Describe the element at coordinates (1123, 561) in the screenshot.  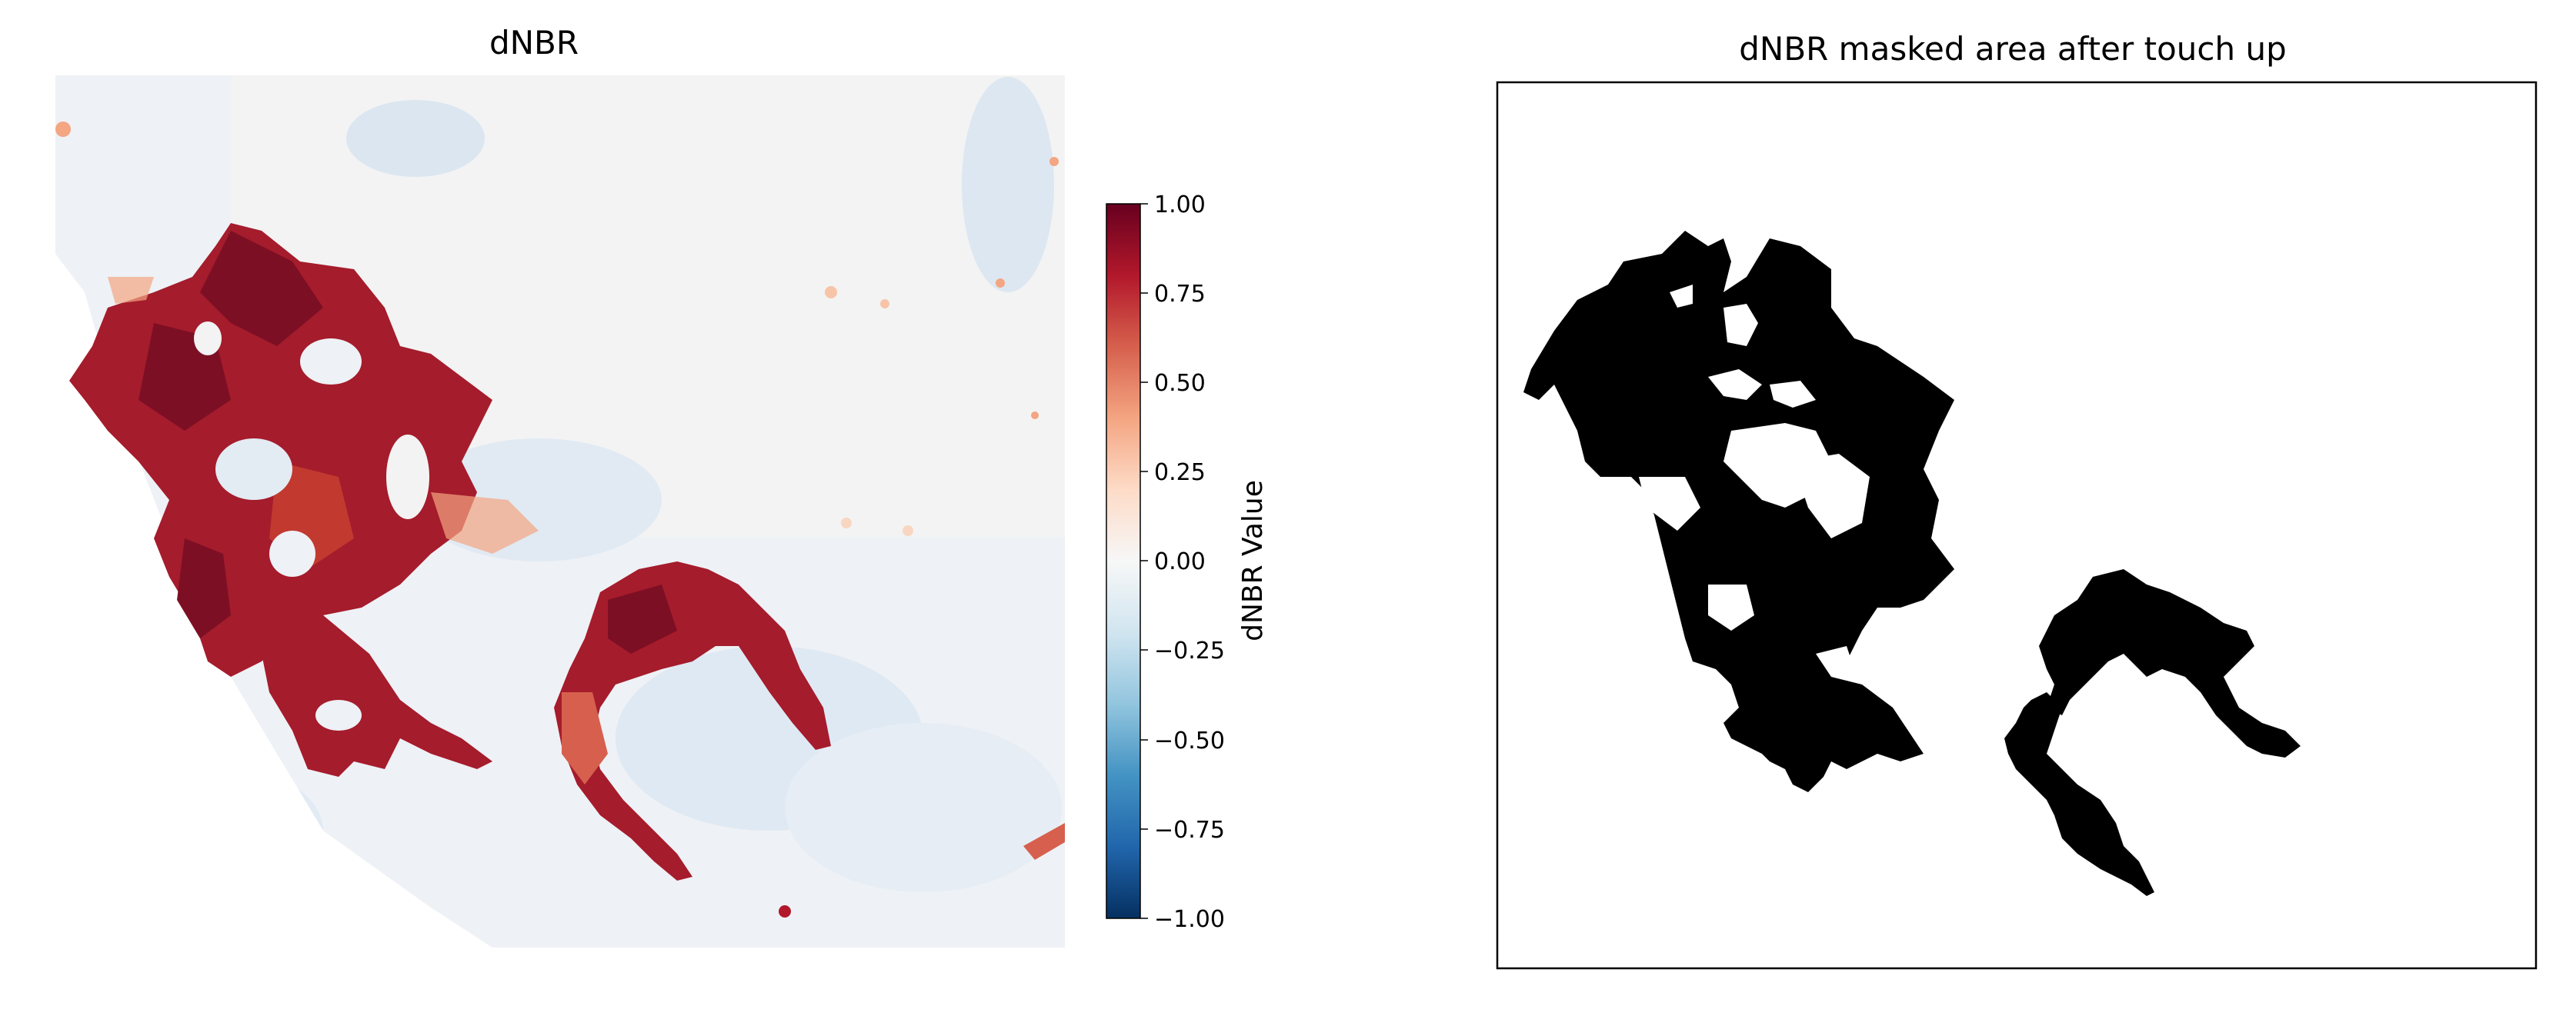
I see `colorbar-gradient` at that location.